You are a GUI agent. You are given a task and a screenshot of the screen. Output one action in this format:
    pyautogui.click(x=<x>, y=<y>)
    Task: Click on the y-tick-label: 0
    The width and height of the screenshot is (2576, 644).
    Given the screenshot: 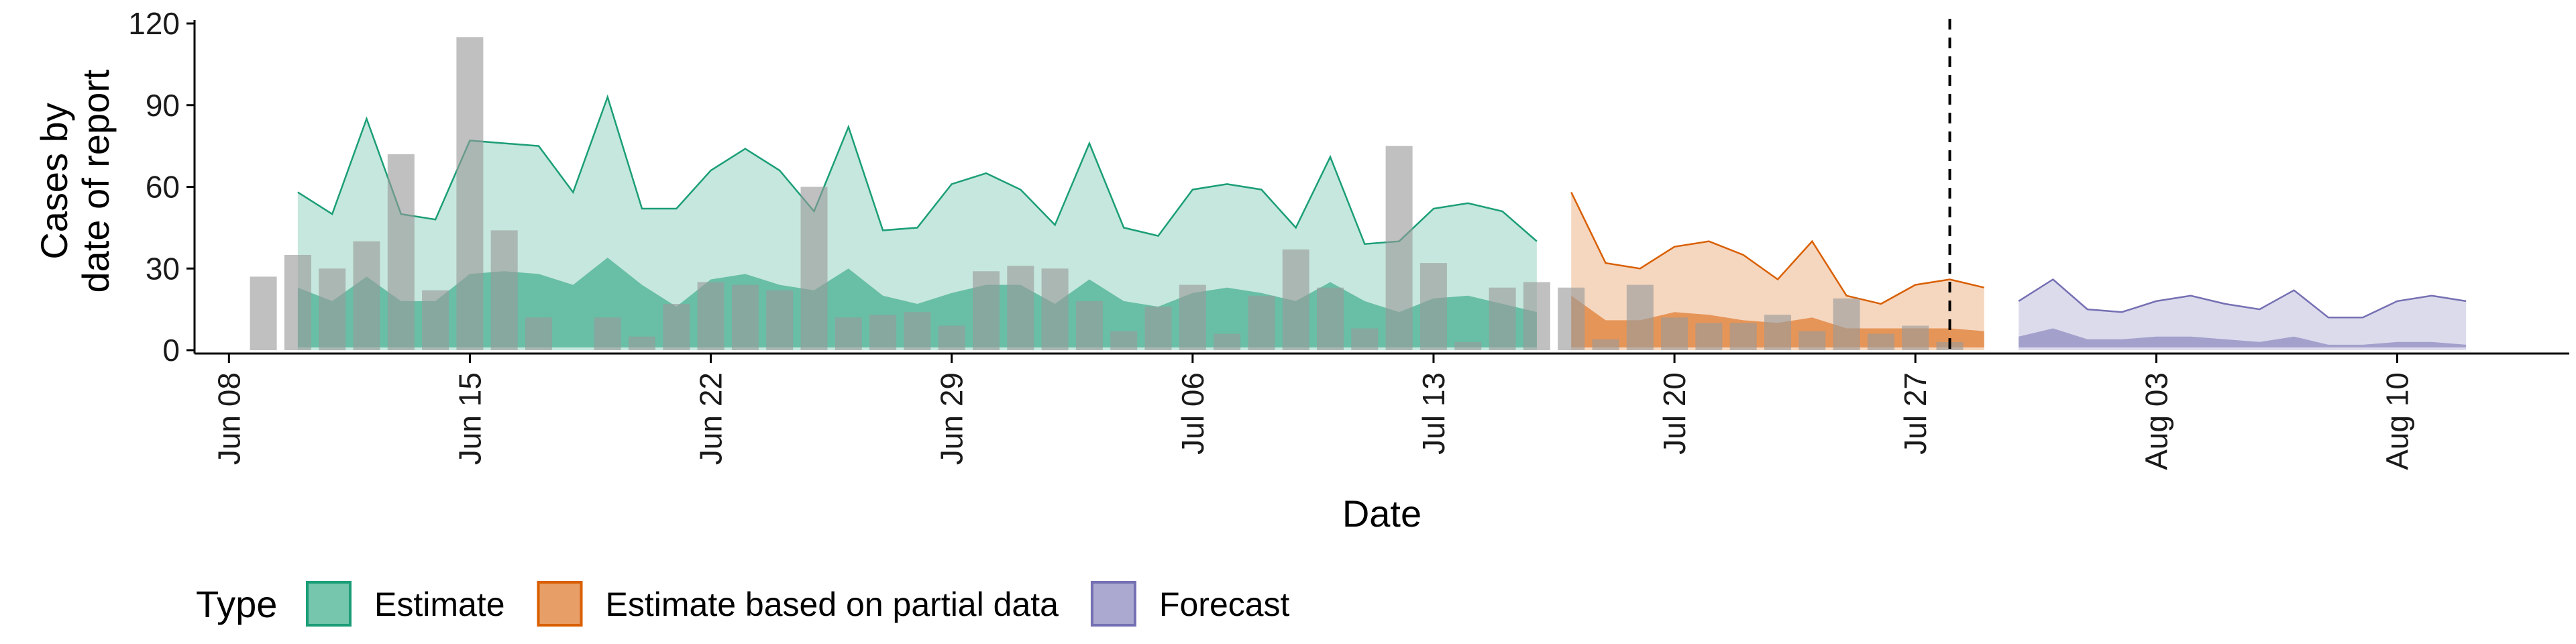 What is the action you would take?
    pyautogui.click(x=171, y=350)
    